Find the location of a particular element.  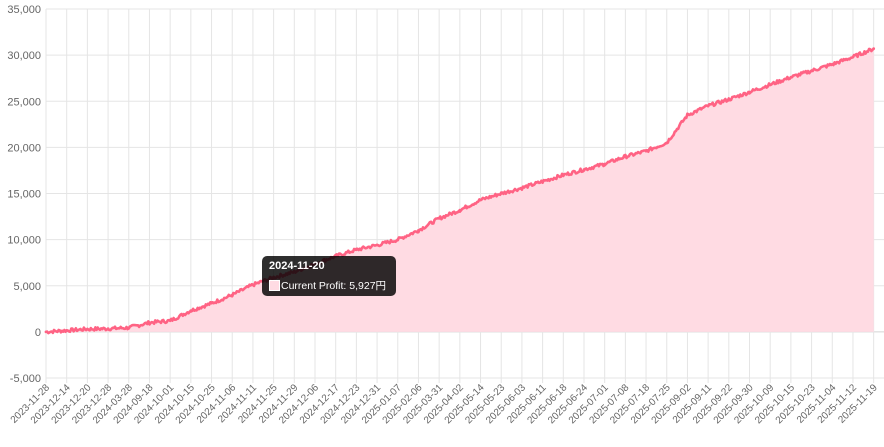

tooltip-title: 2024-11-20 is located at coordinates (297, 266).